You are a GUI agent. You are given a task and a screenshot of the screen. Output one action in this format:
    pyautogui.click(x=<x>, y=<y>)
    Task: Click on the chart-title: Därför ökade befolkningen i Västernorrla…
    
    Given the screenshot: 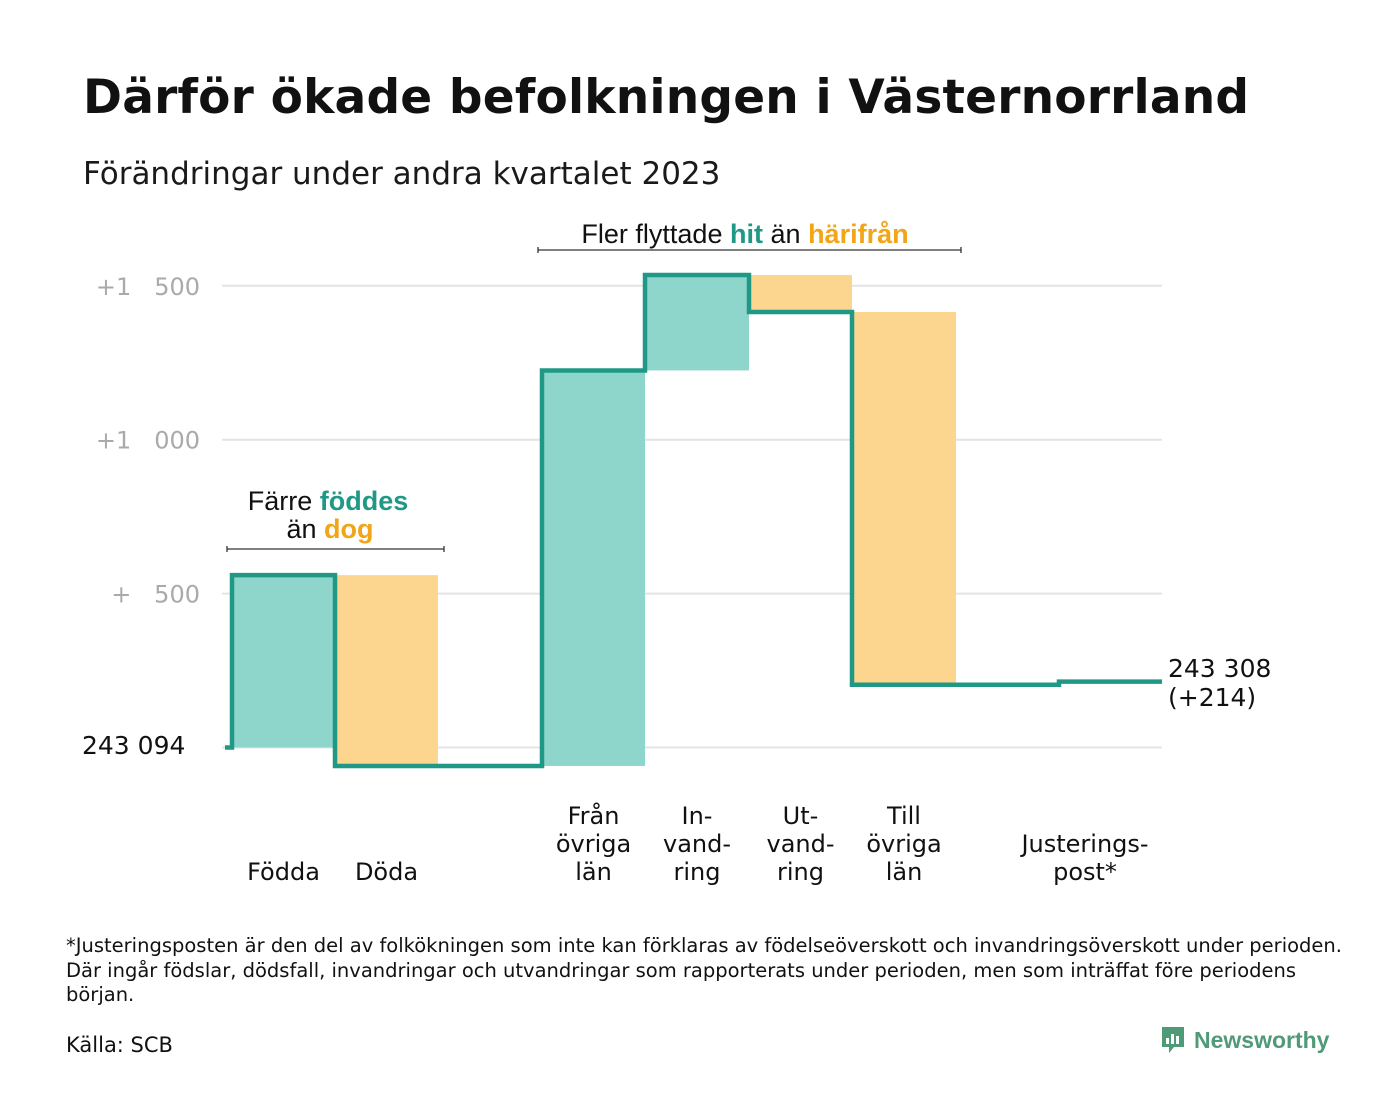 What is the action you would take?
    pyautogui.click(x=666, y=97)
    